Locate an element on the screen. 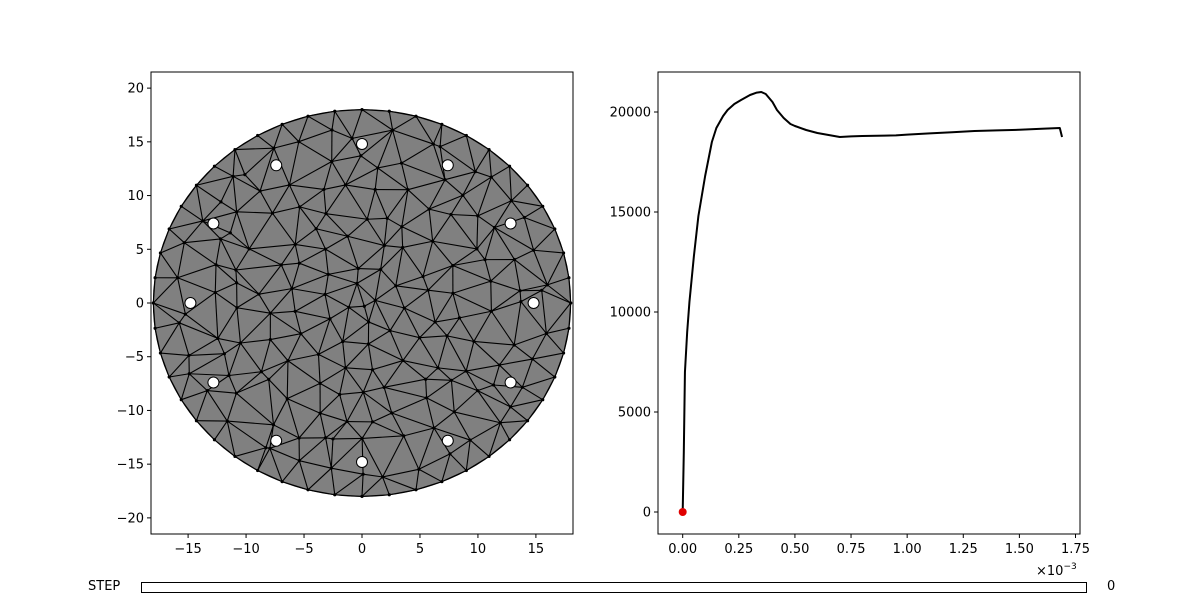 This screenshot has height=600, width=1200. x-tick-label: 0.75 is located at coordinates (851, 549).